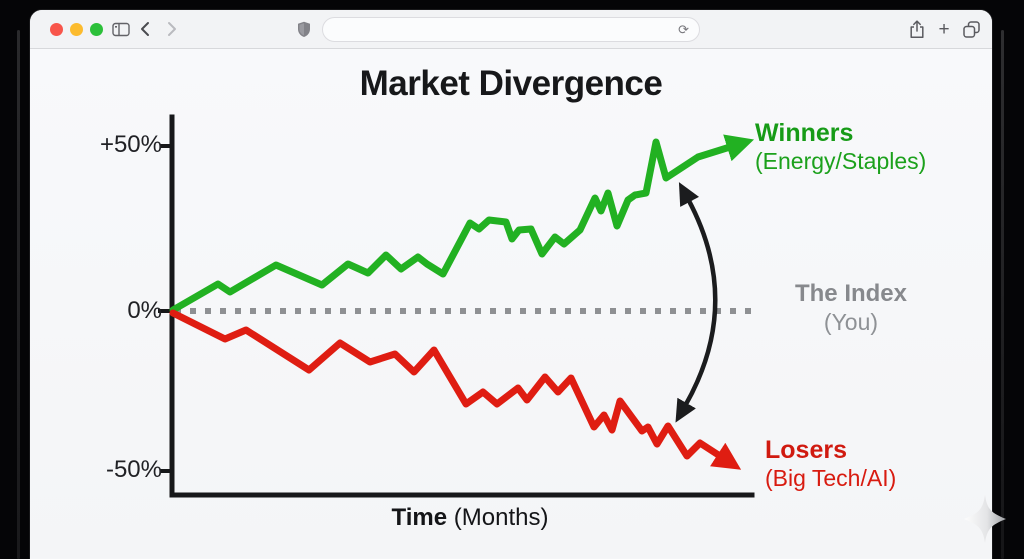 The width and height of the screenshot is (1024, 559). I want to click on zoom-window-button, so click(96, 29).